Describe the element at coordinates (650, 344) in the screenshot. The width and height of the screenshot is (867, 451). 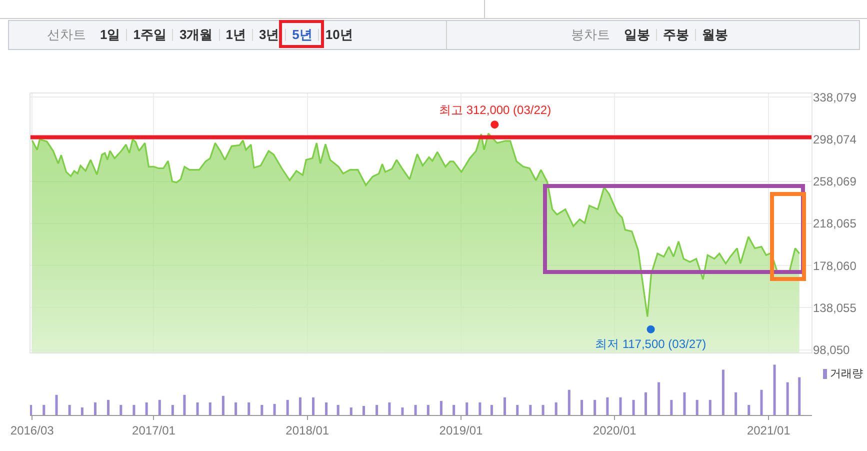
I see `annotation: 최저 117,500 (03/27)` at that location.